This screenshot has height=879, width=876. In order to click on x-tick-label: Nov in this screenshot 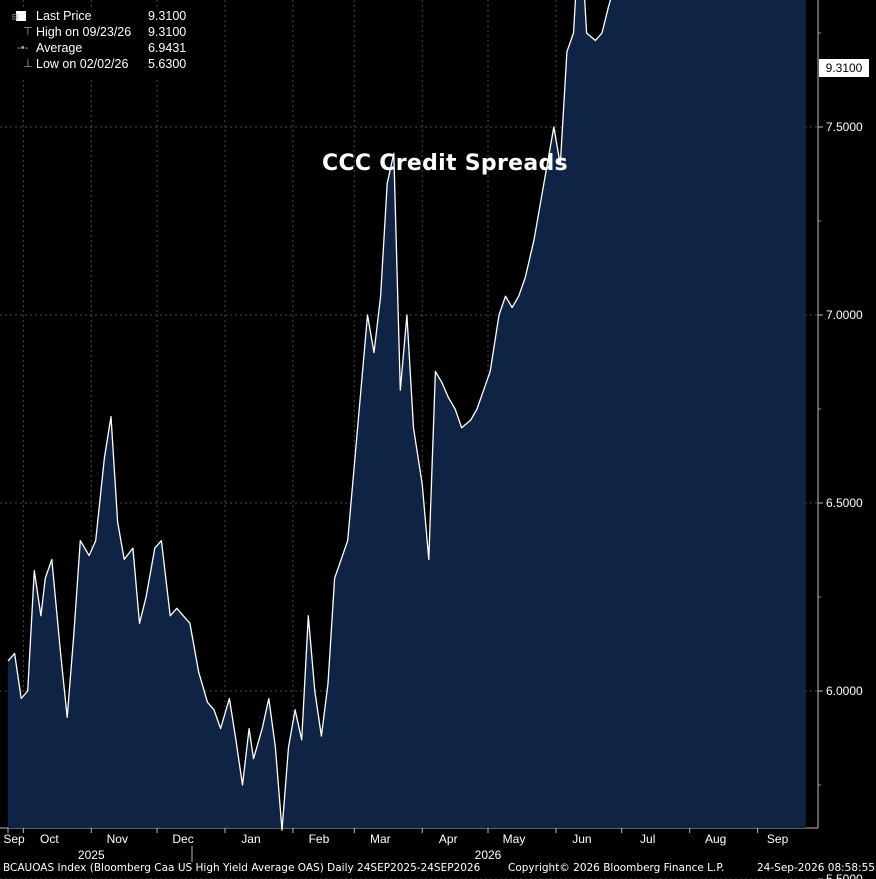, I will do `click(117, 839)`.